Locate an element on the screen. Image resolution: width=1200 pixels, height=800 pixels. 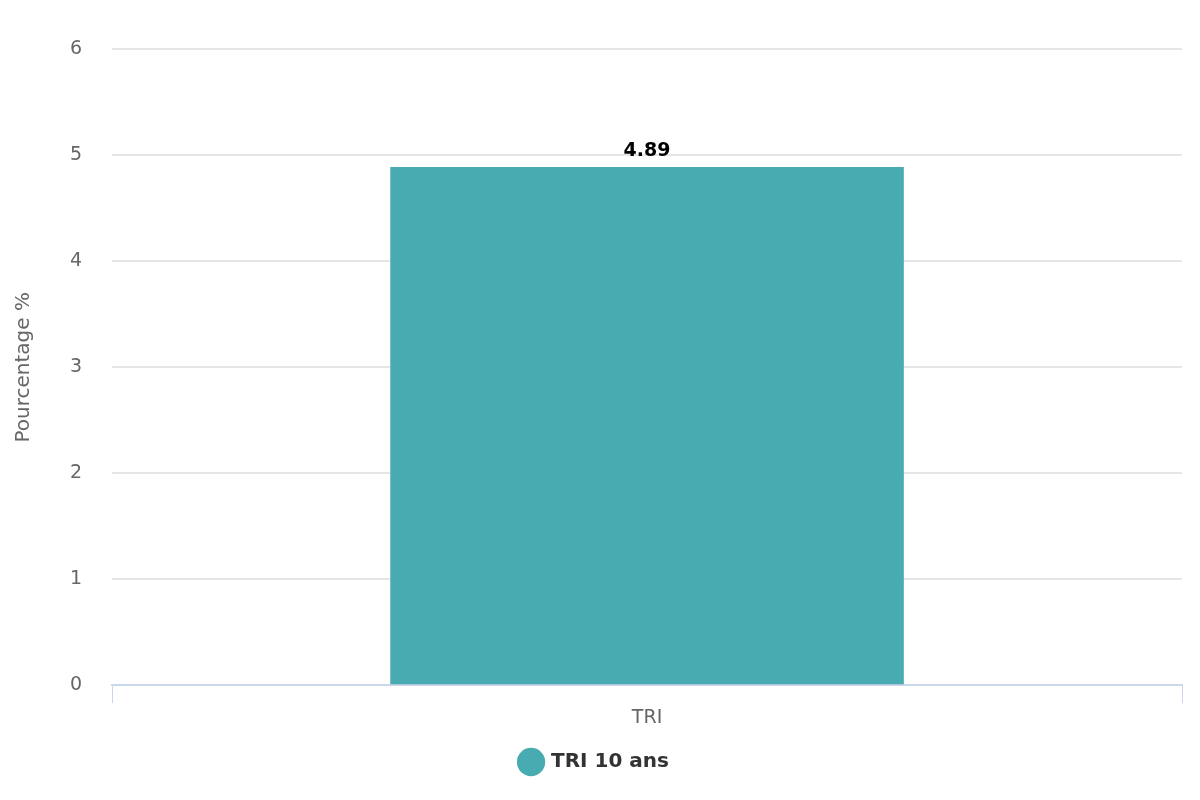
y-tick-label: 0 is located at coordinates (76, 683).